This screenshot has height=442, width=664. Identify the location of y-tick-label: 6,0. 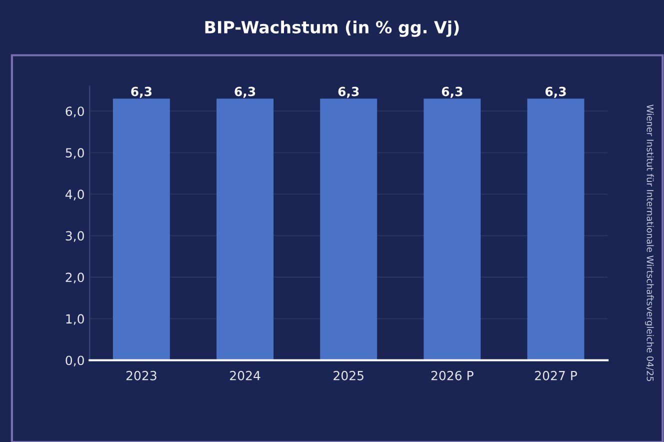
(75, 112).